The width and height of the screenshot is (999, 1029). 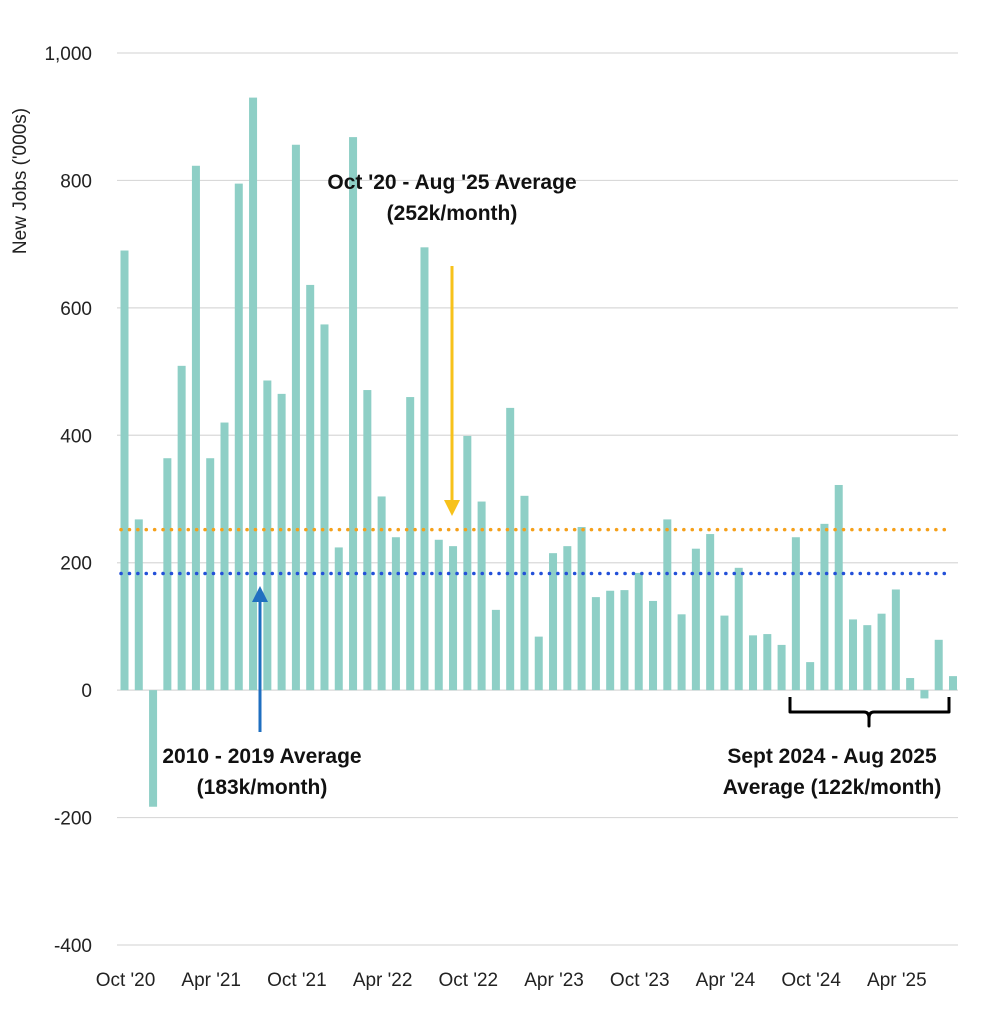 What do you see at coordinates (211, 980) in the screenshot?
I see `x-tick-label: Apr '21` at bounding box center [211, 980].